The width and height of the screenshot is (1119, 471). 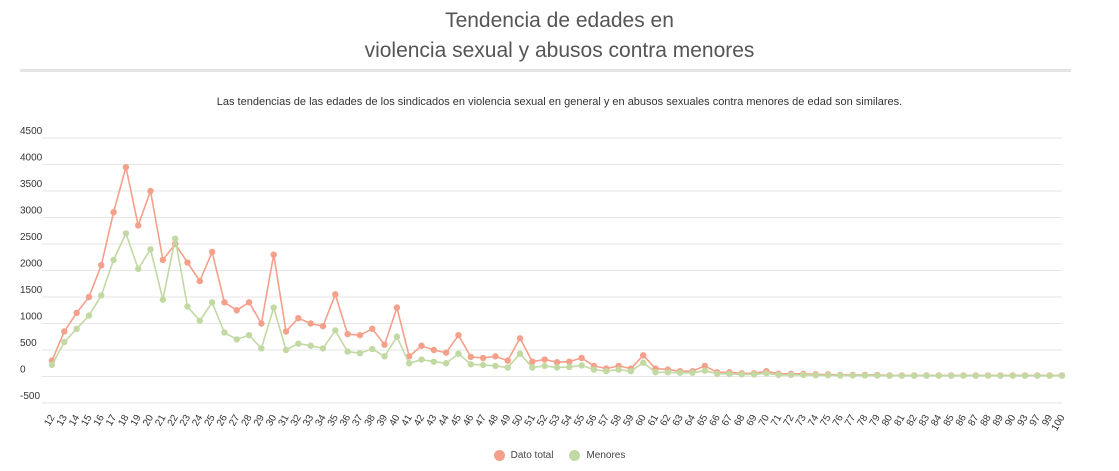 What do you see at coordinates (1023, 421) in the screenshot?
I see `x-tick-label: 93` at bounding box center [1023, 421].